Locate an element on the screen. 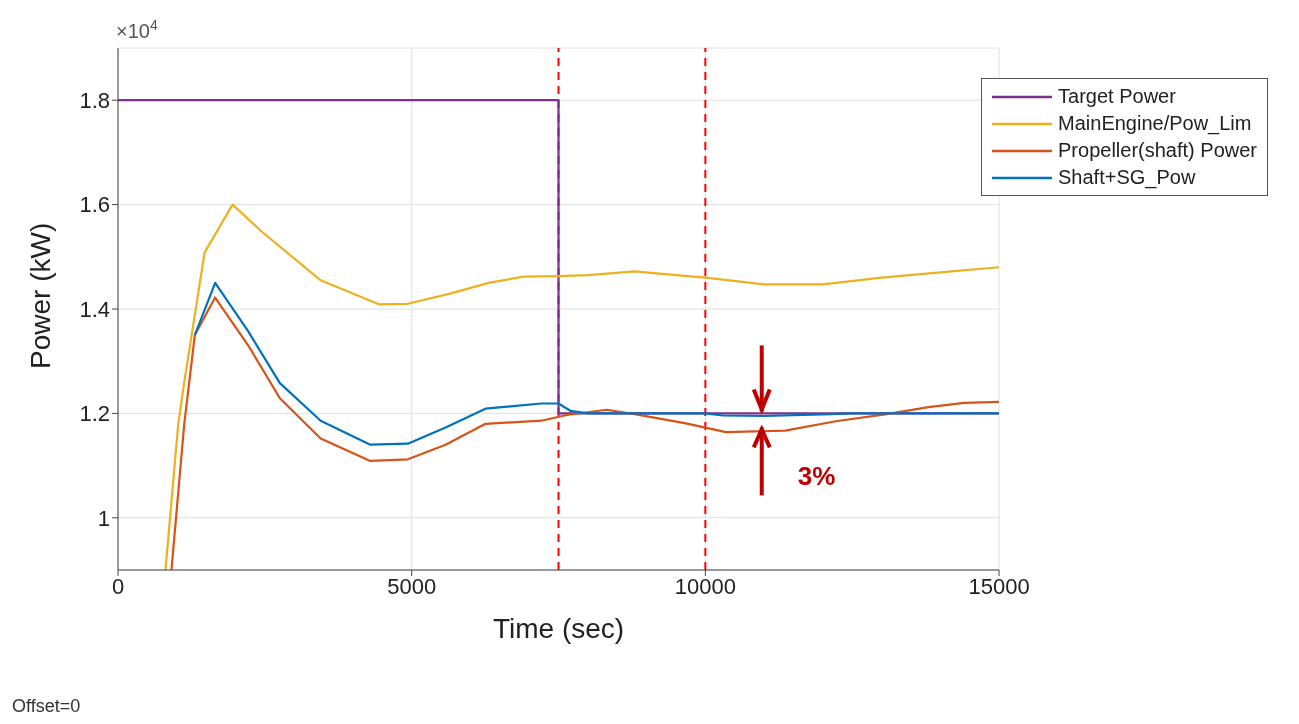  x-tick-label: 0 is located at coordinates (118, 586).